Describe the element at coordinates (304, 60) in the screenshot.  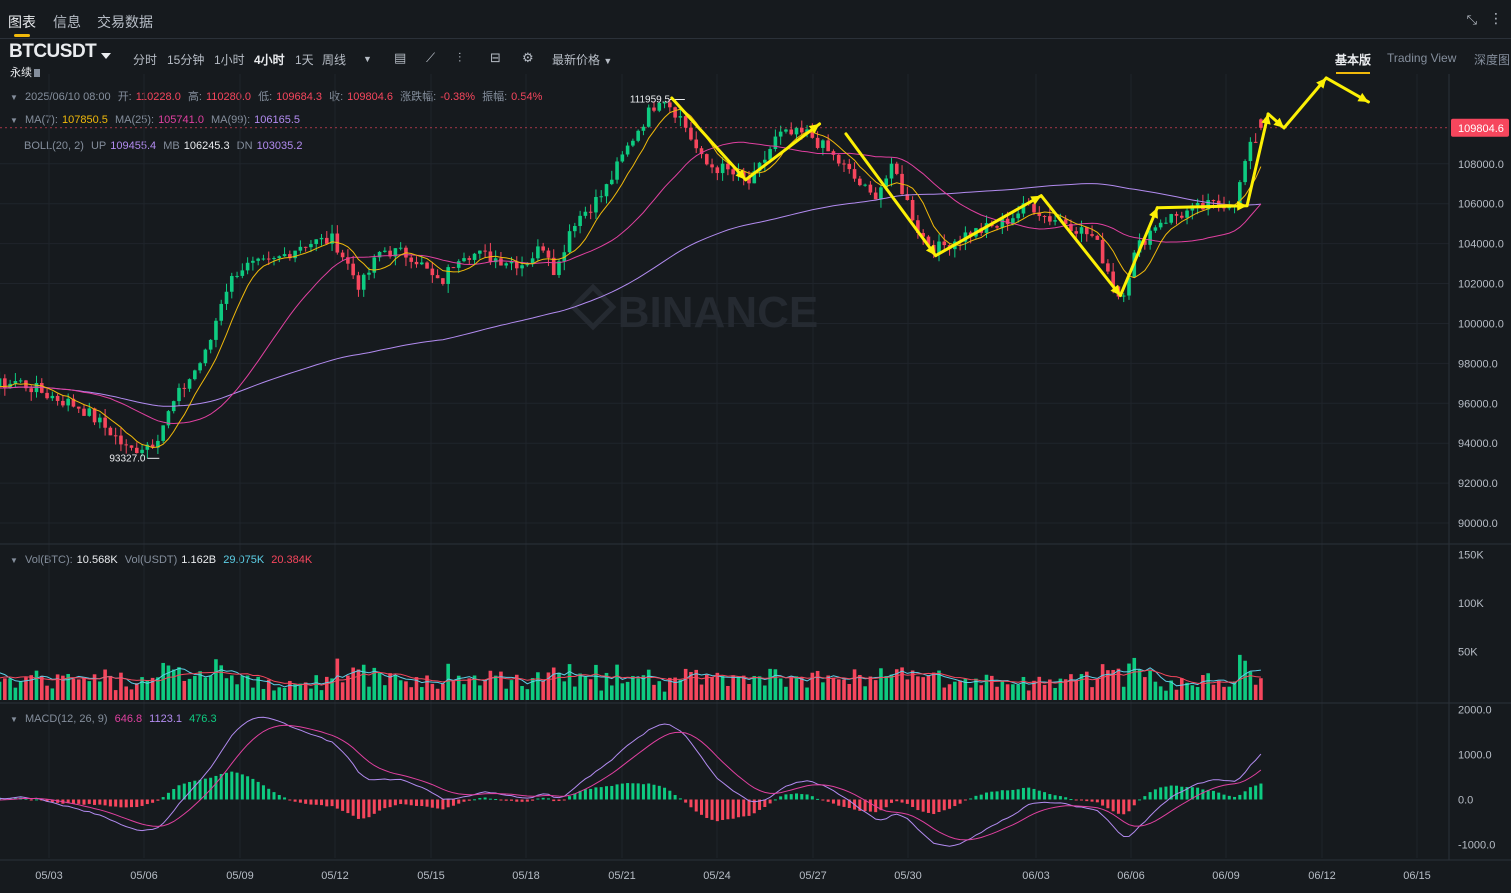
I see `timeframe-1d: 1天` at that location.